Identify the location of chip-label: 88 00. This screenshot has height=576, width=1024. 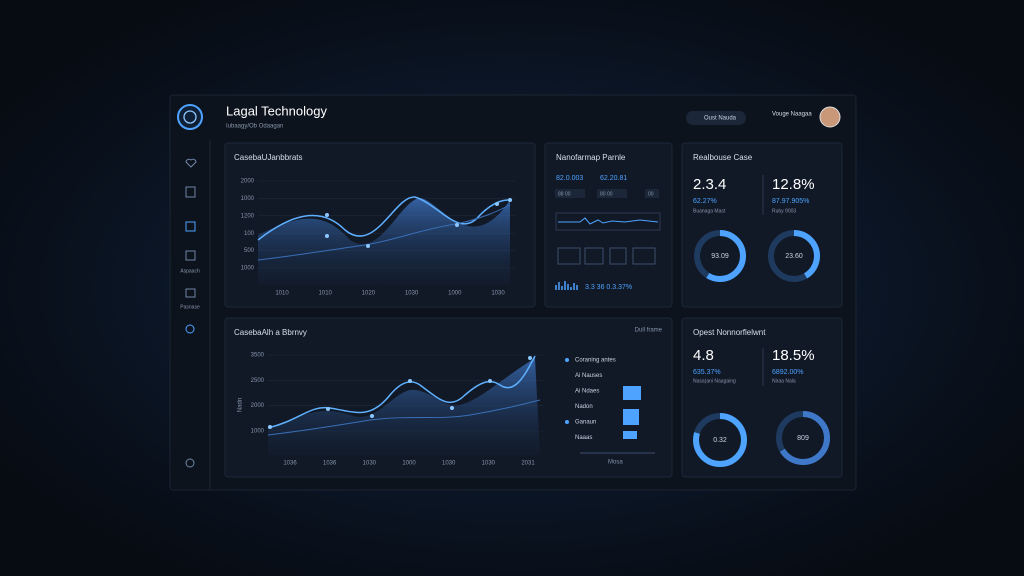
(564, 194).